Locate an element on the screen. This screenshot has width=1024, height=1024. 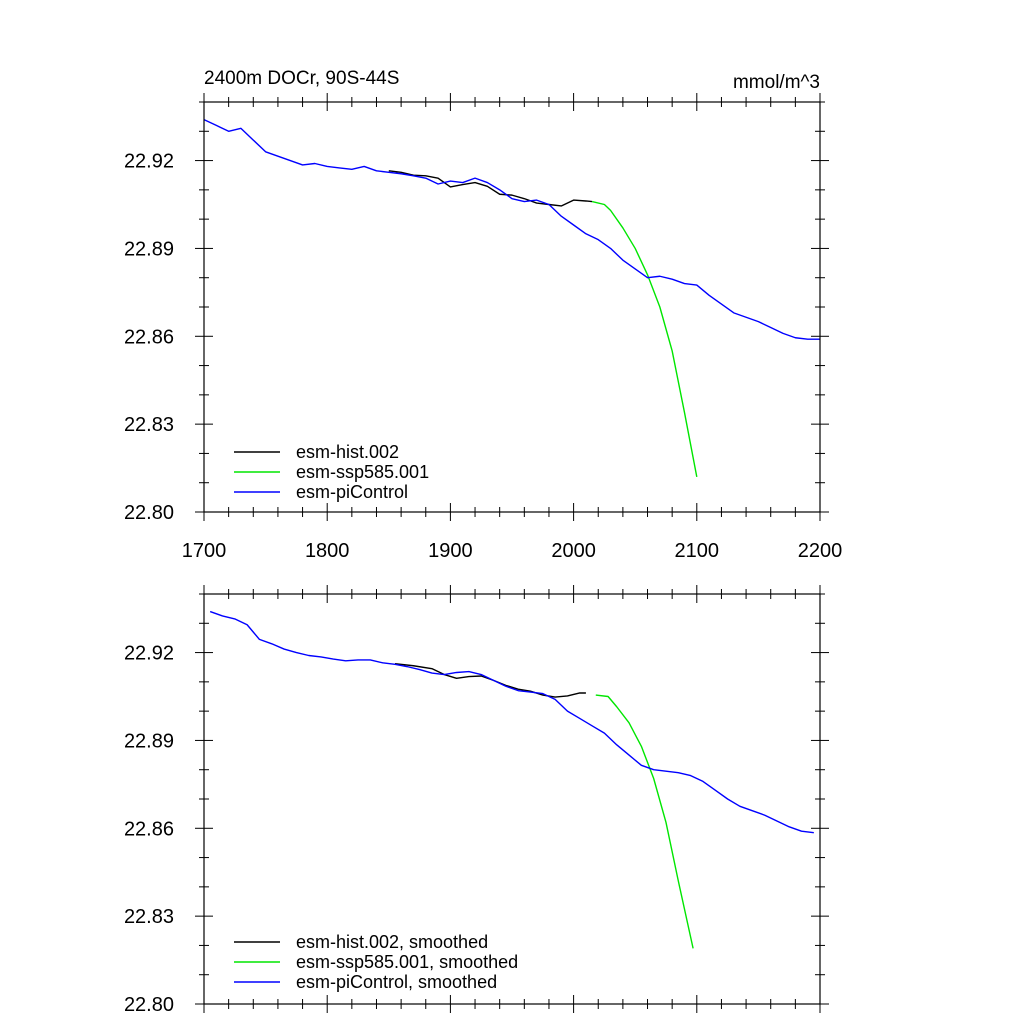
x-tick-label: 1700 is located at coordinates (204, 551).